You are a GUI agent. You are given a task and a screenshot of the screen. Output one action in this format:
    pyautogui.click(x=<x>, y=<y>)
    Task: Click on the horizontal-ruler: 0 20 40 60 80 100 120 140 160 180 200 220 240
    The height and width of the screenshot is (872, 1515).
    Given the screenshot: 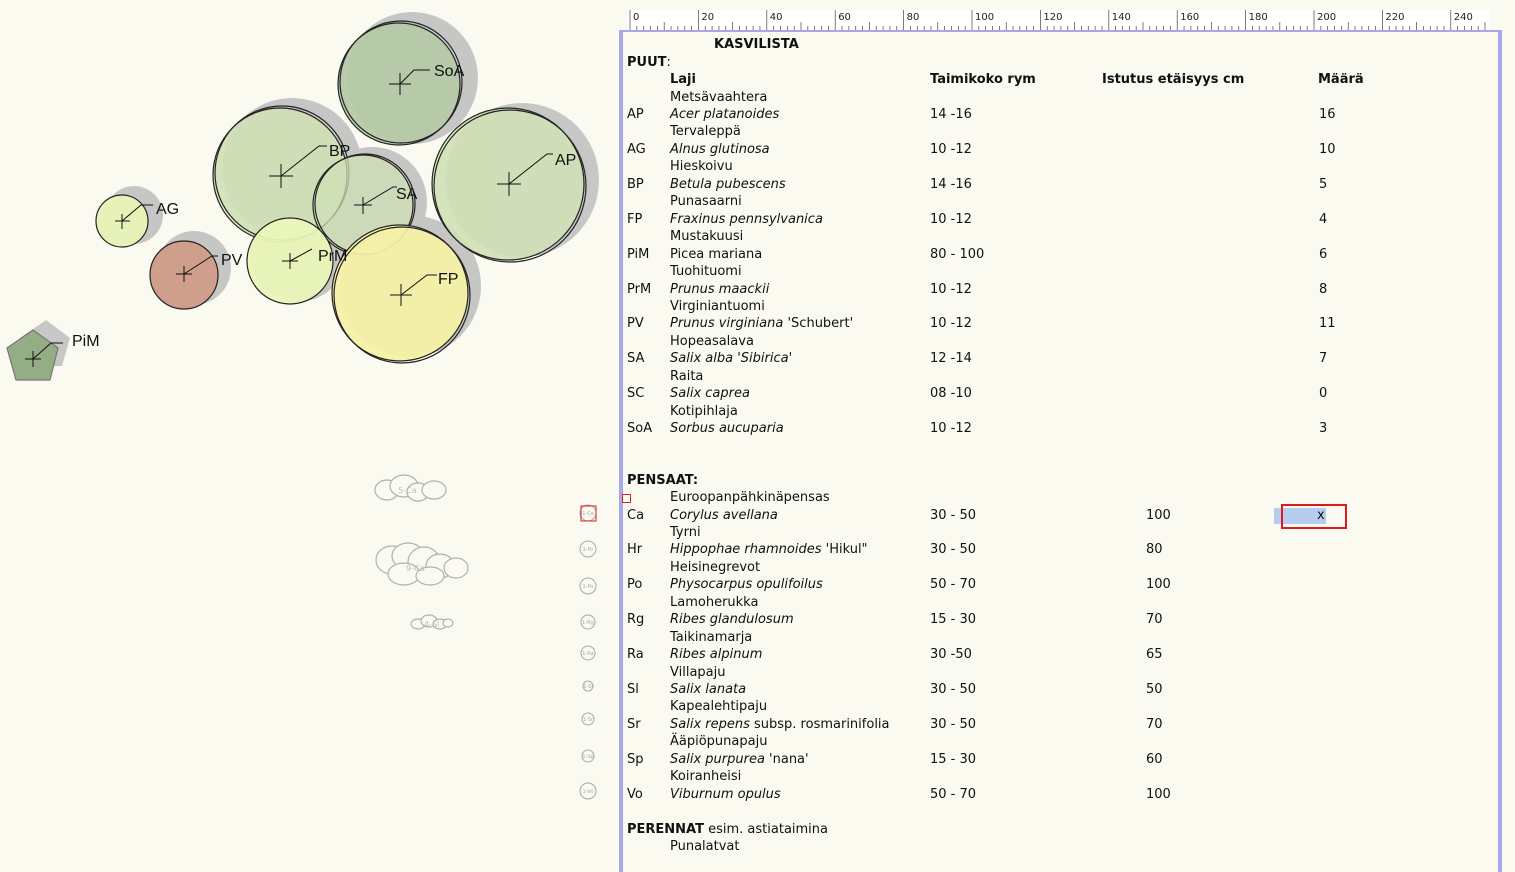 What is the action you would take?
    pyautogui.click(x=1058, y=20)
    